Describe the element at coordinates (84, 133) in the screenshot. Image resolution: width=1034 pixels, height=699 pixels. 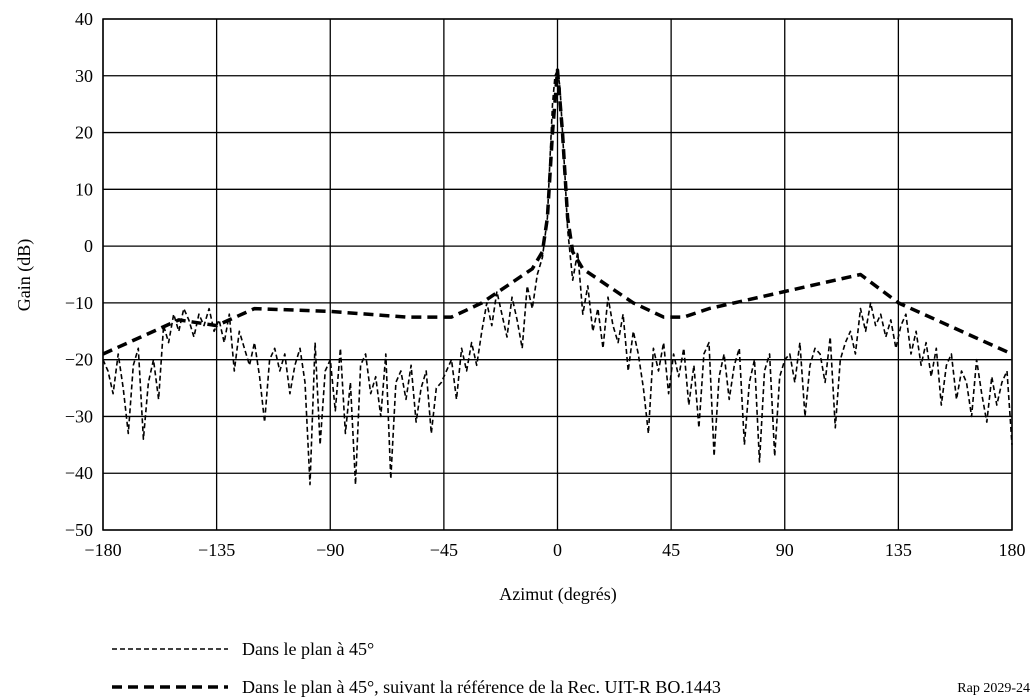
I see `y-tick-label: 20` at that location.